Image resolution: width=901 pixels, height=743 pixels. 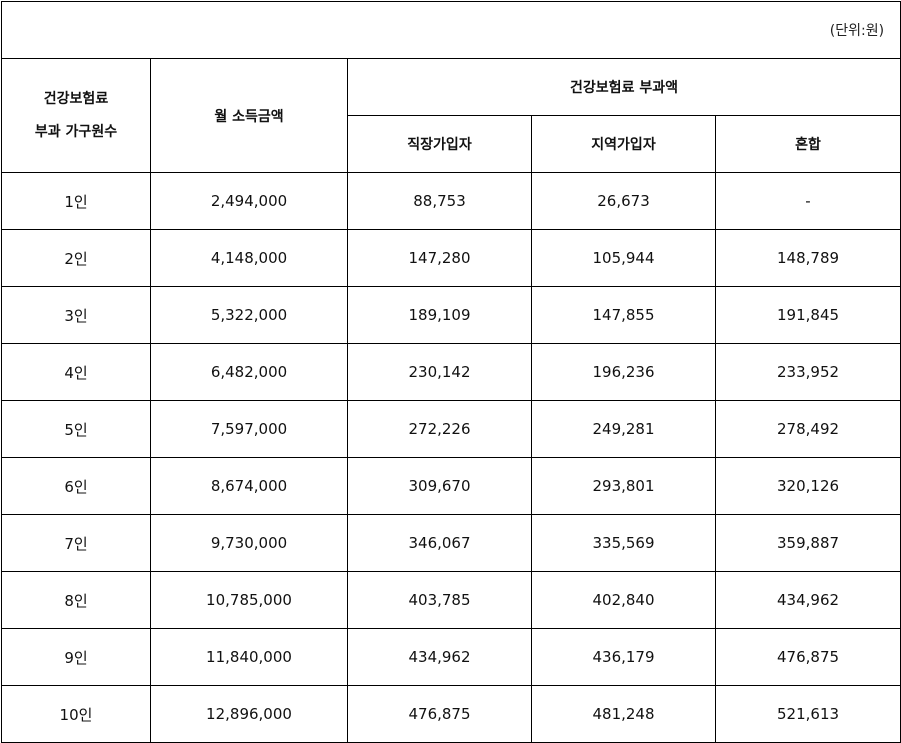 What do you see at coordinates (807, 201) in the screenshot?
I see `mixed-cell: -` at bounding box center [807, 201].